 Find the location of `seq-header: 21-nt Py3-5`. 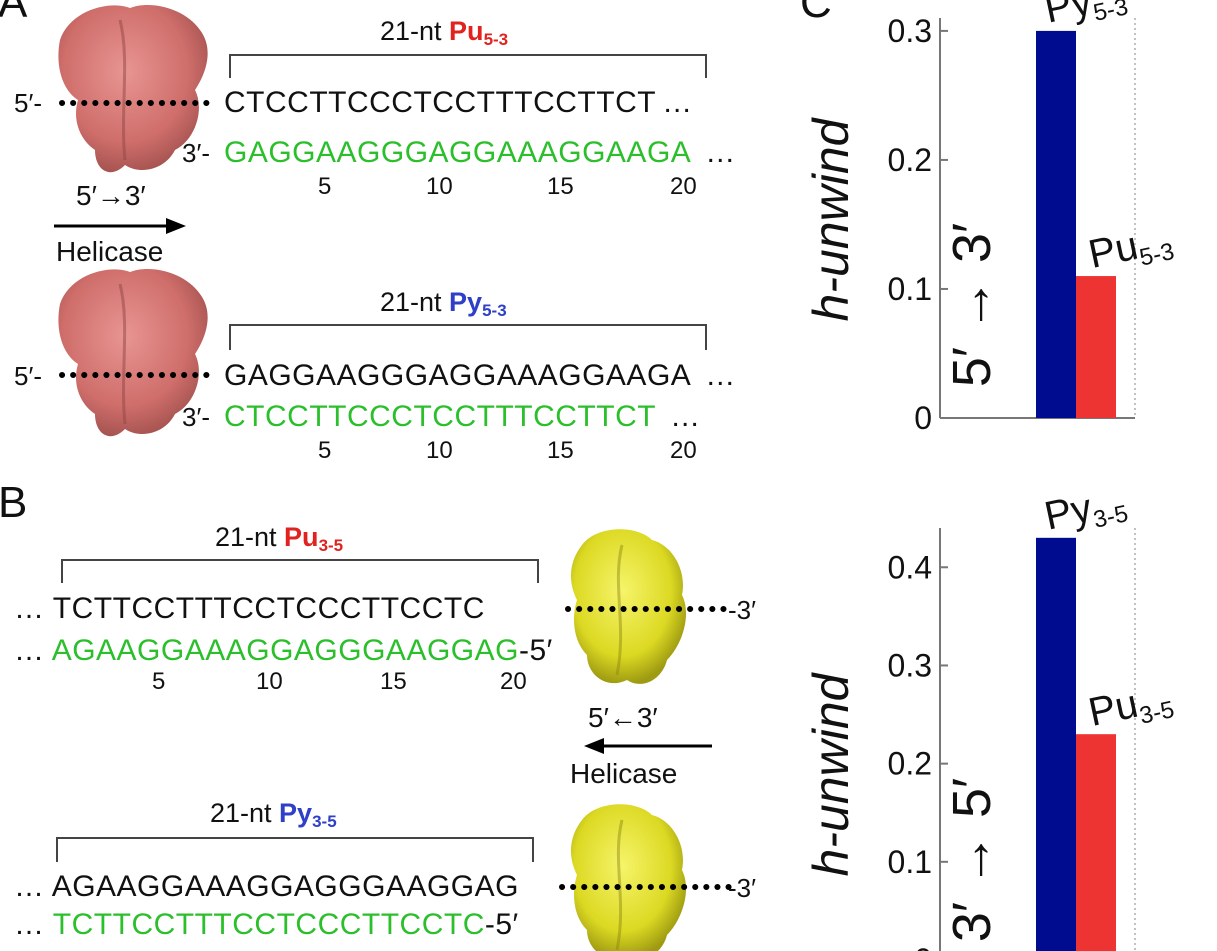

seq-header: 21-nt Py3-5 is located at coordinates (273, 814).